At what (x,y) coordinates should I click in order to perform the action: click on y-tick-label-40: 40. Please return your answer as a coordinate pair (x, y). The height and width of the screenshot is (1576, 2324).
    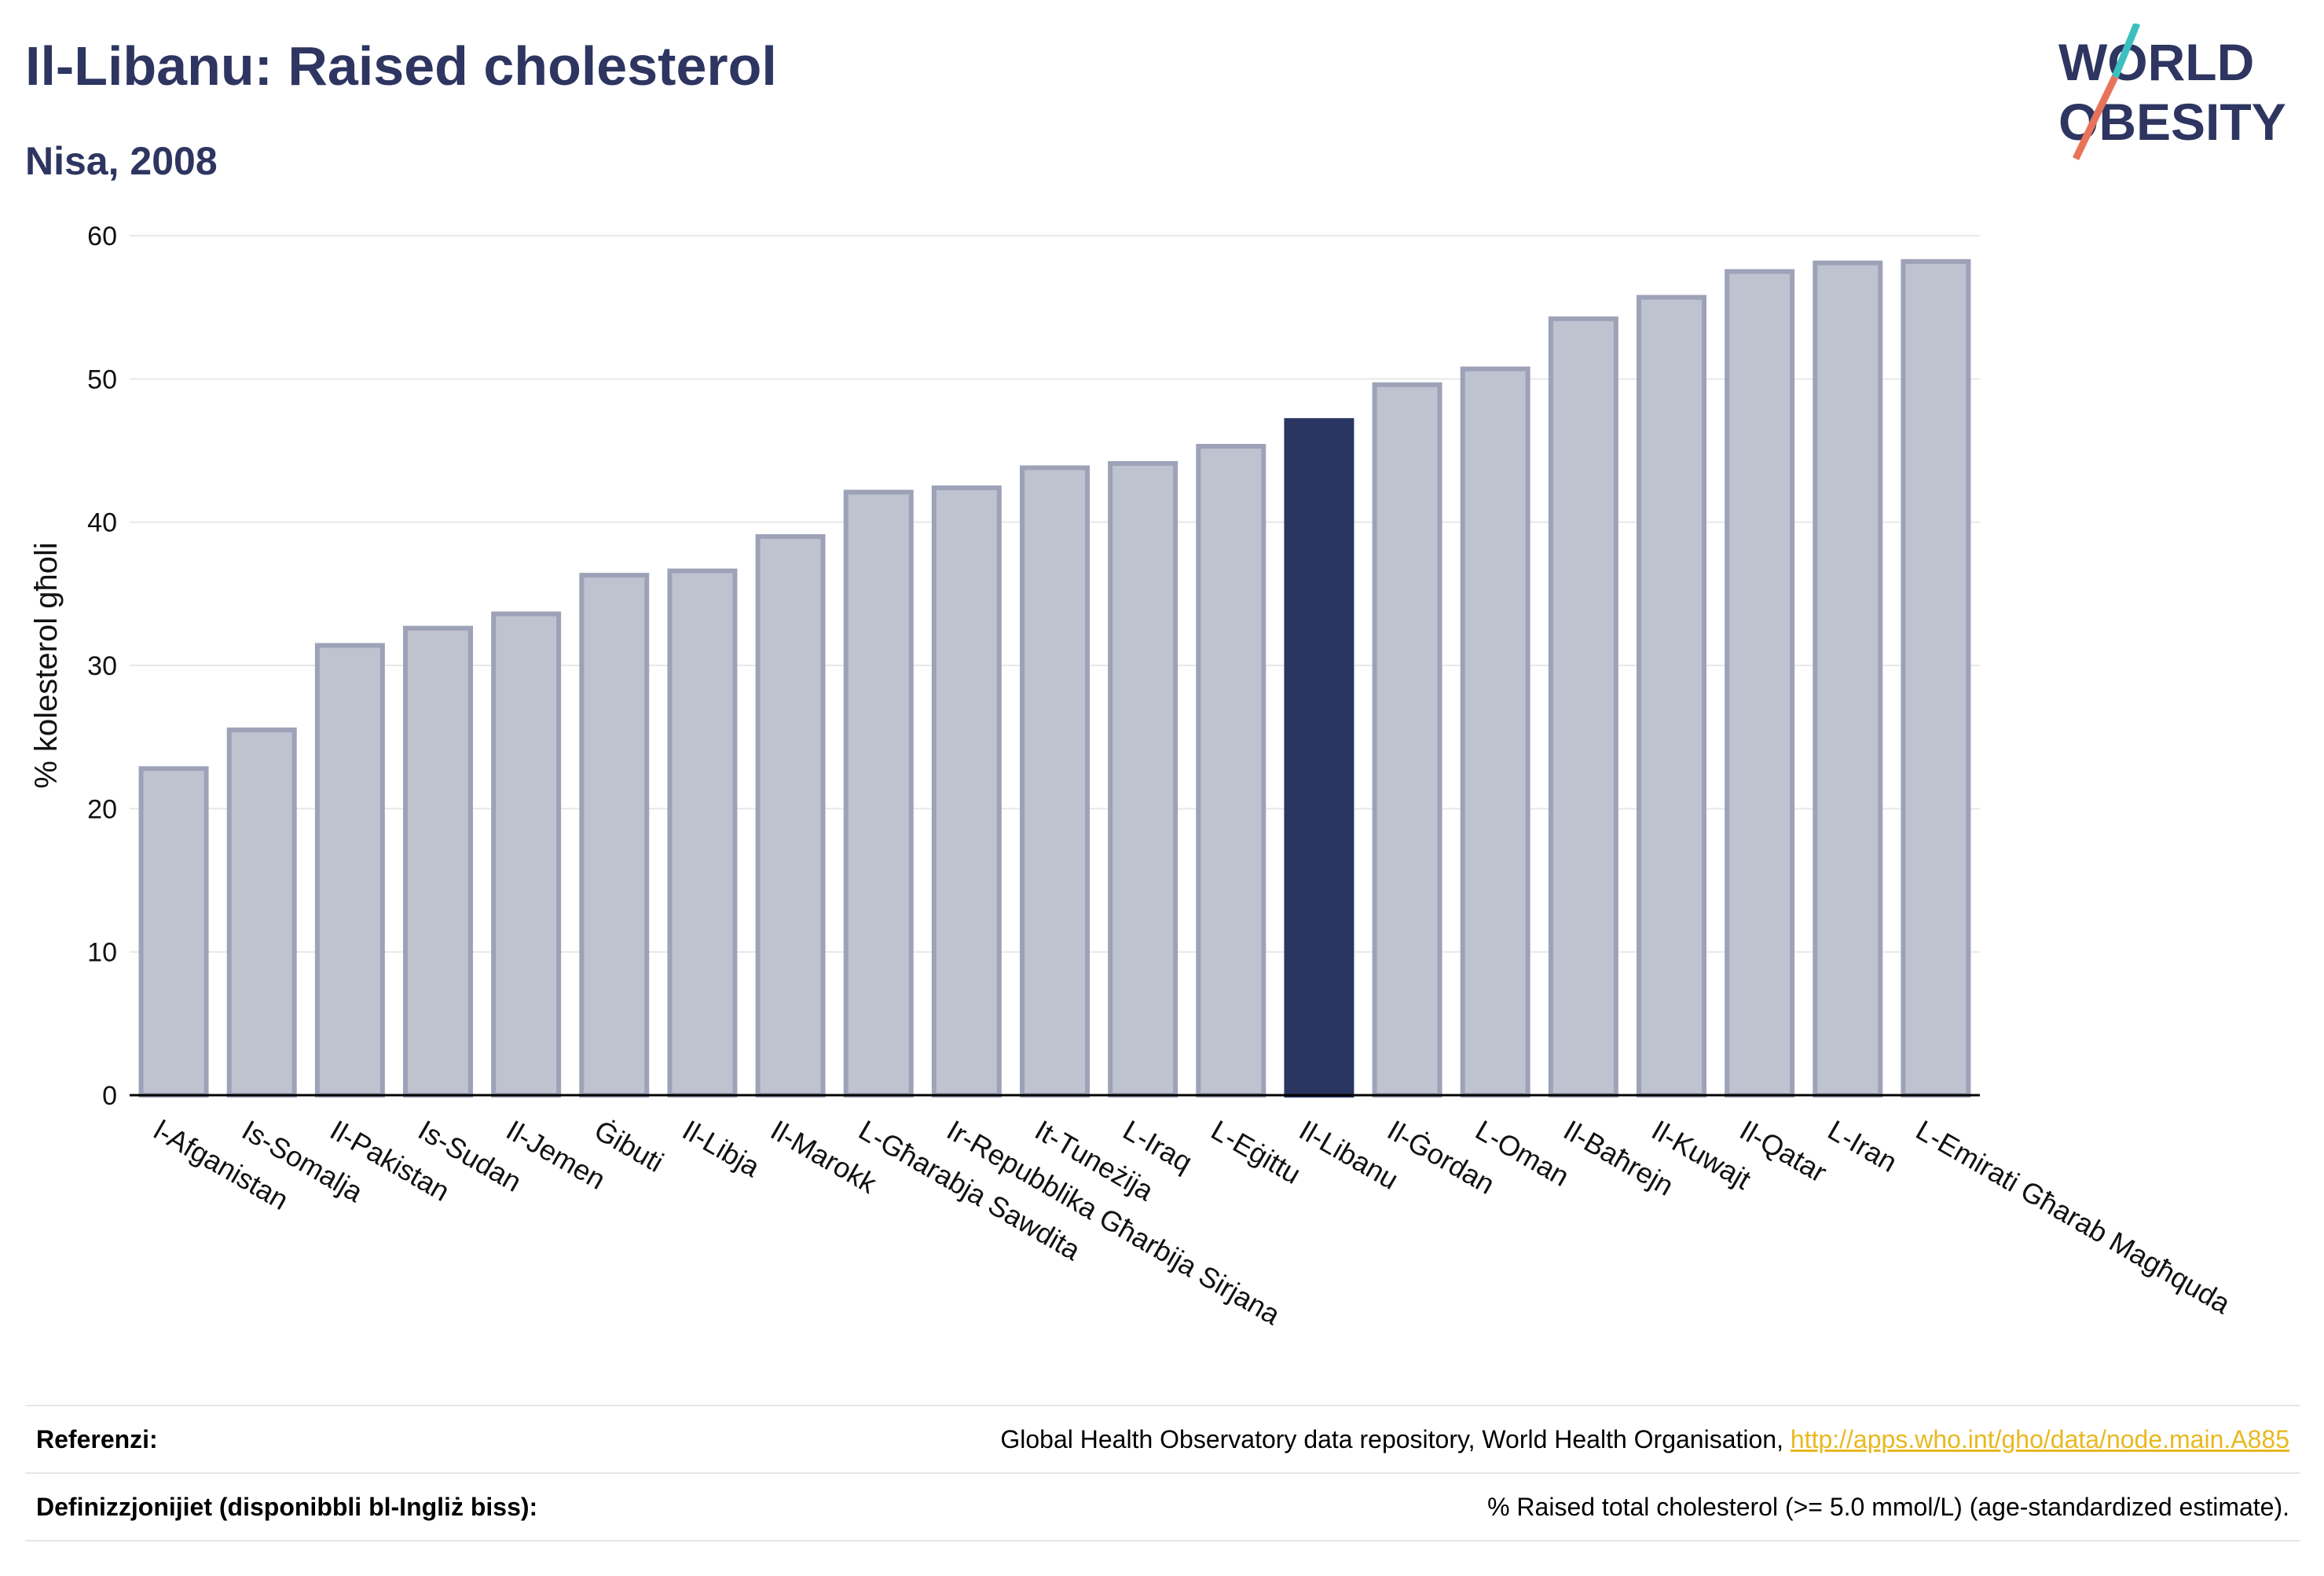
    Looking at the image, I should click on (102, 523).